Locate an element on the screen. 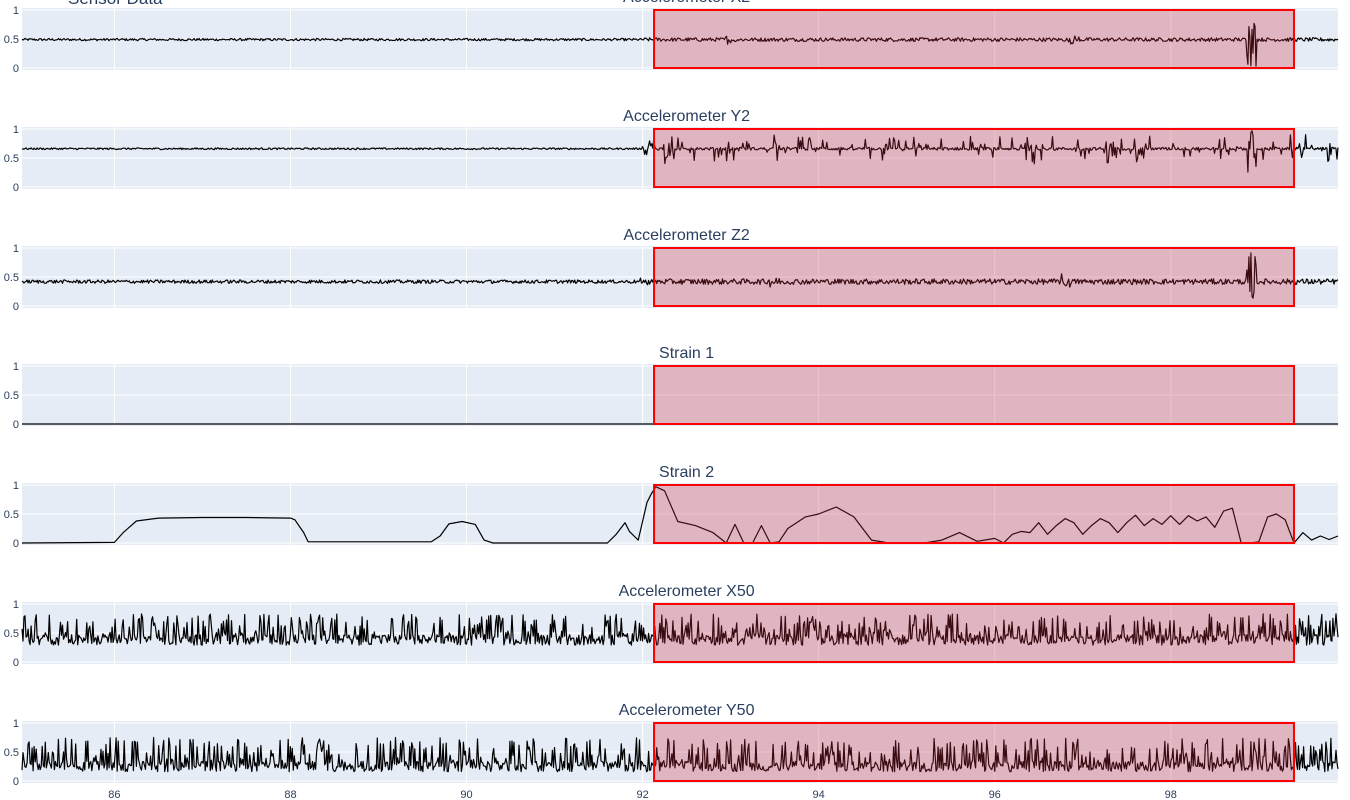  subplot-title: Strain 2 is located at coordinates (686, 472).